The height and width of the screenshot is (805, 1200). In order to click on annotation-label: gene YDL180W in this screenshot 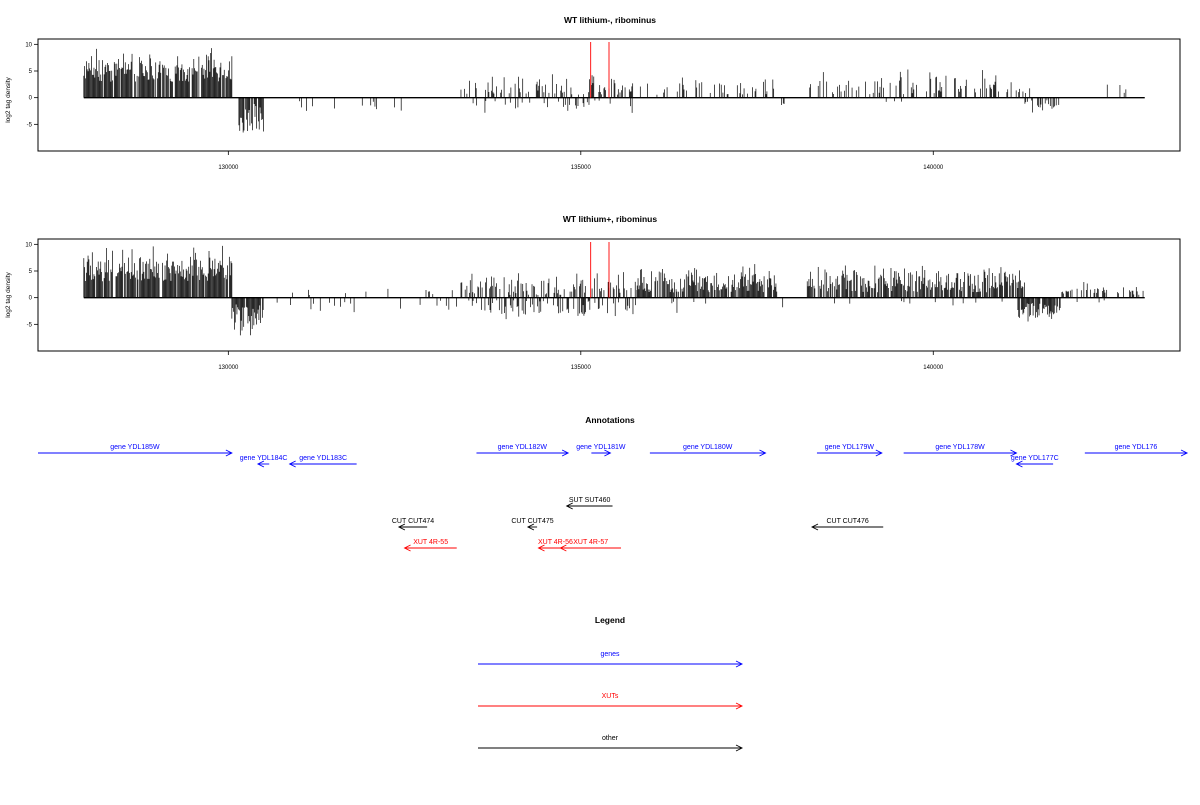, I will do `click(708, 447)`.